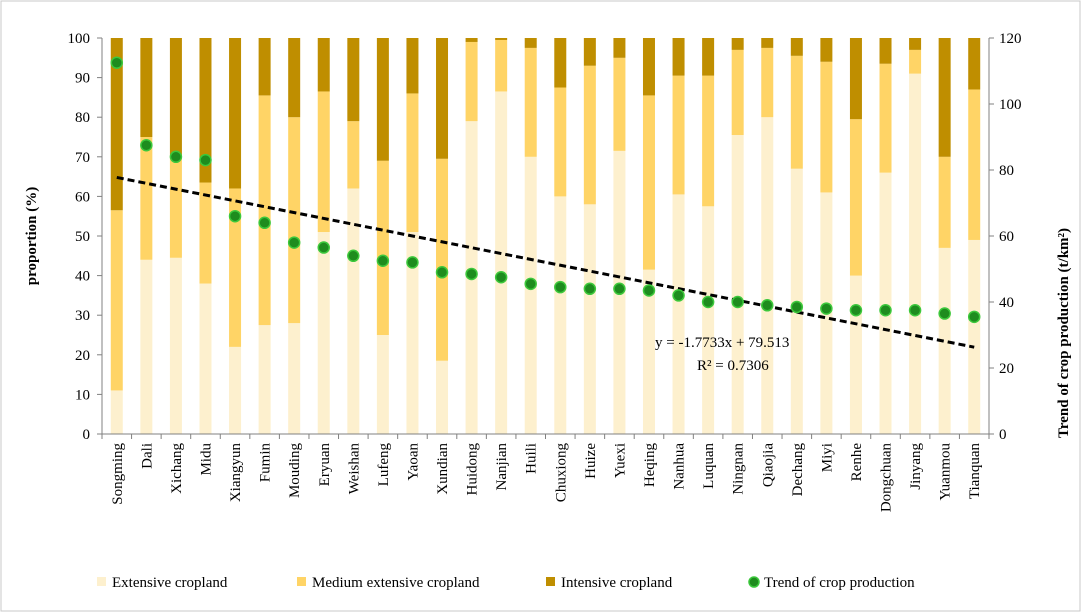 The height and width of the screenshot is (612, 1081). What do you see at coordinates (82, 197) in the screenshot?
I see `left-tick-label: 60` at bounding box center [82, 197].